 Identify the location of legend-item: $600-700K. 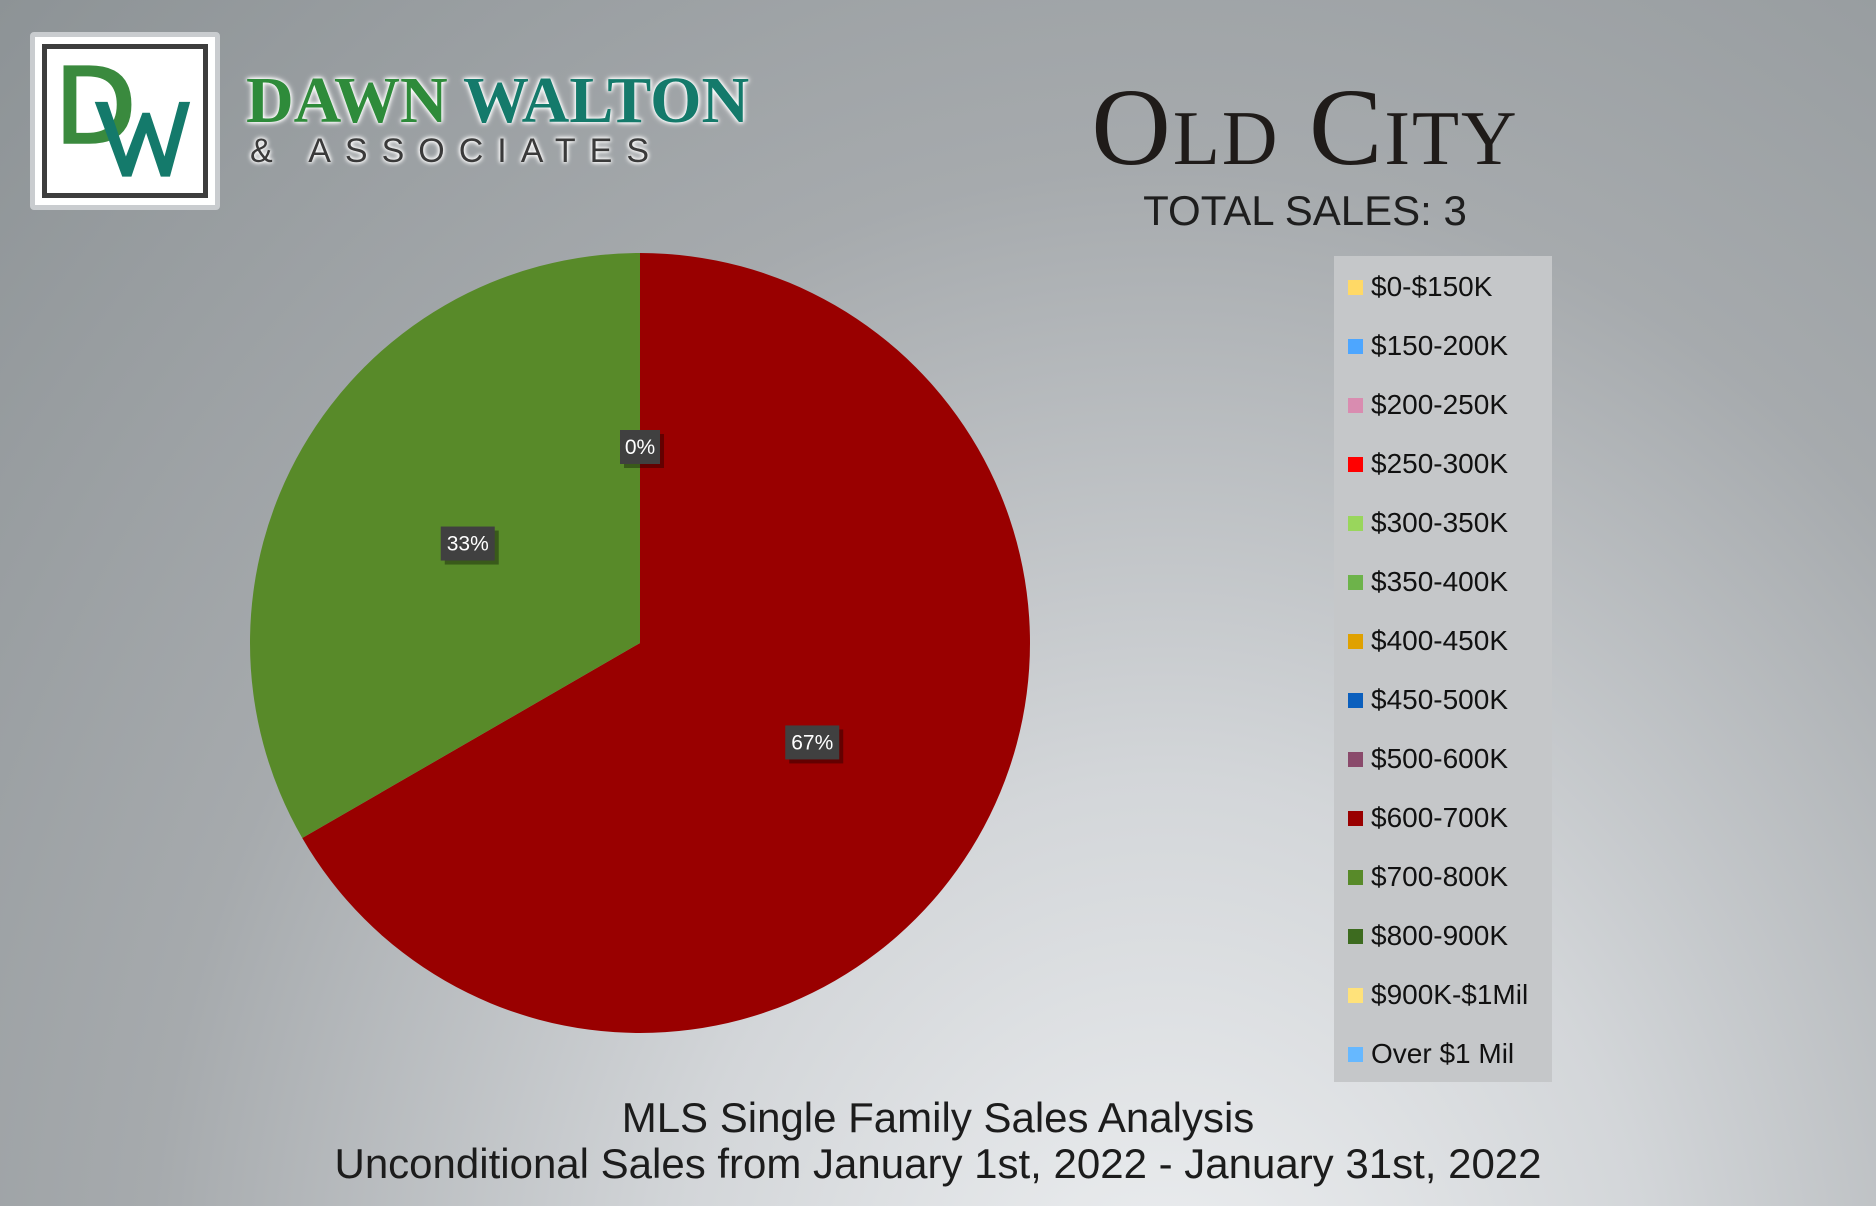
(1428, 818).